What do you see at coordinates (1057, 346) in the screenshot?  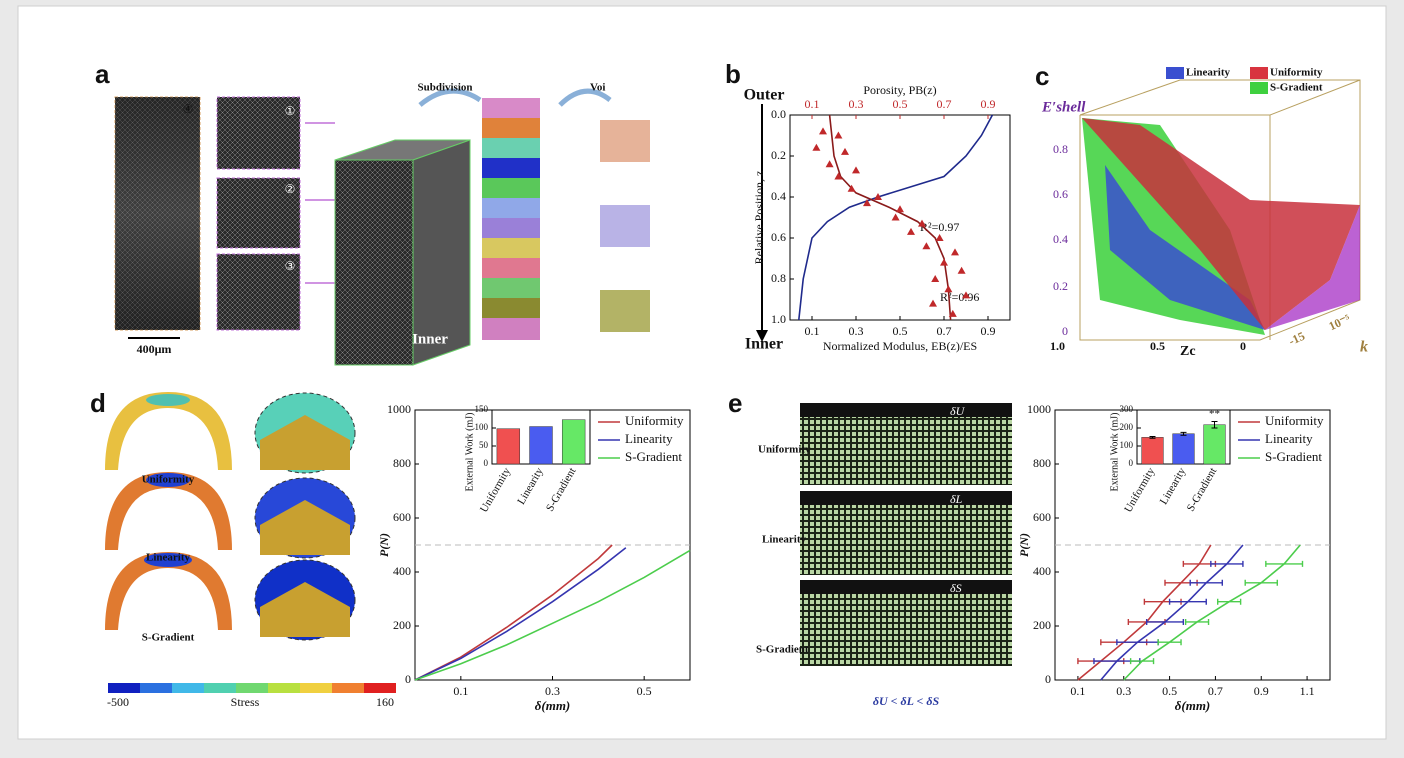 I see `tick-label: 1.0` at bounding box center [1057, 346].